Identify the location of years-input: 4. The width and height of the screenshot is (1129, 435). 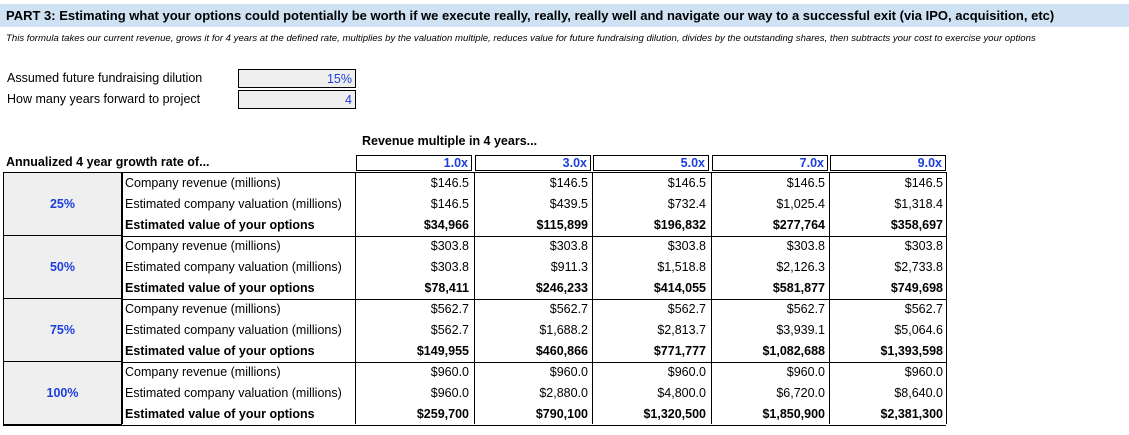
(297, 99).